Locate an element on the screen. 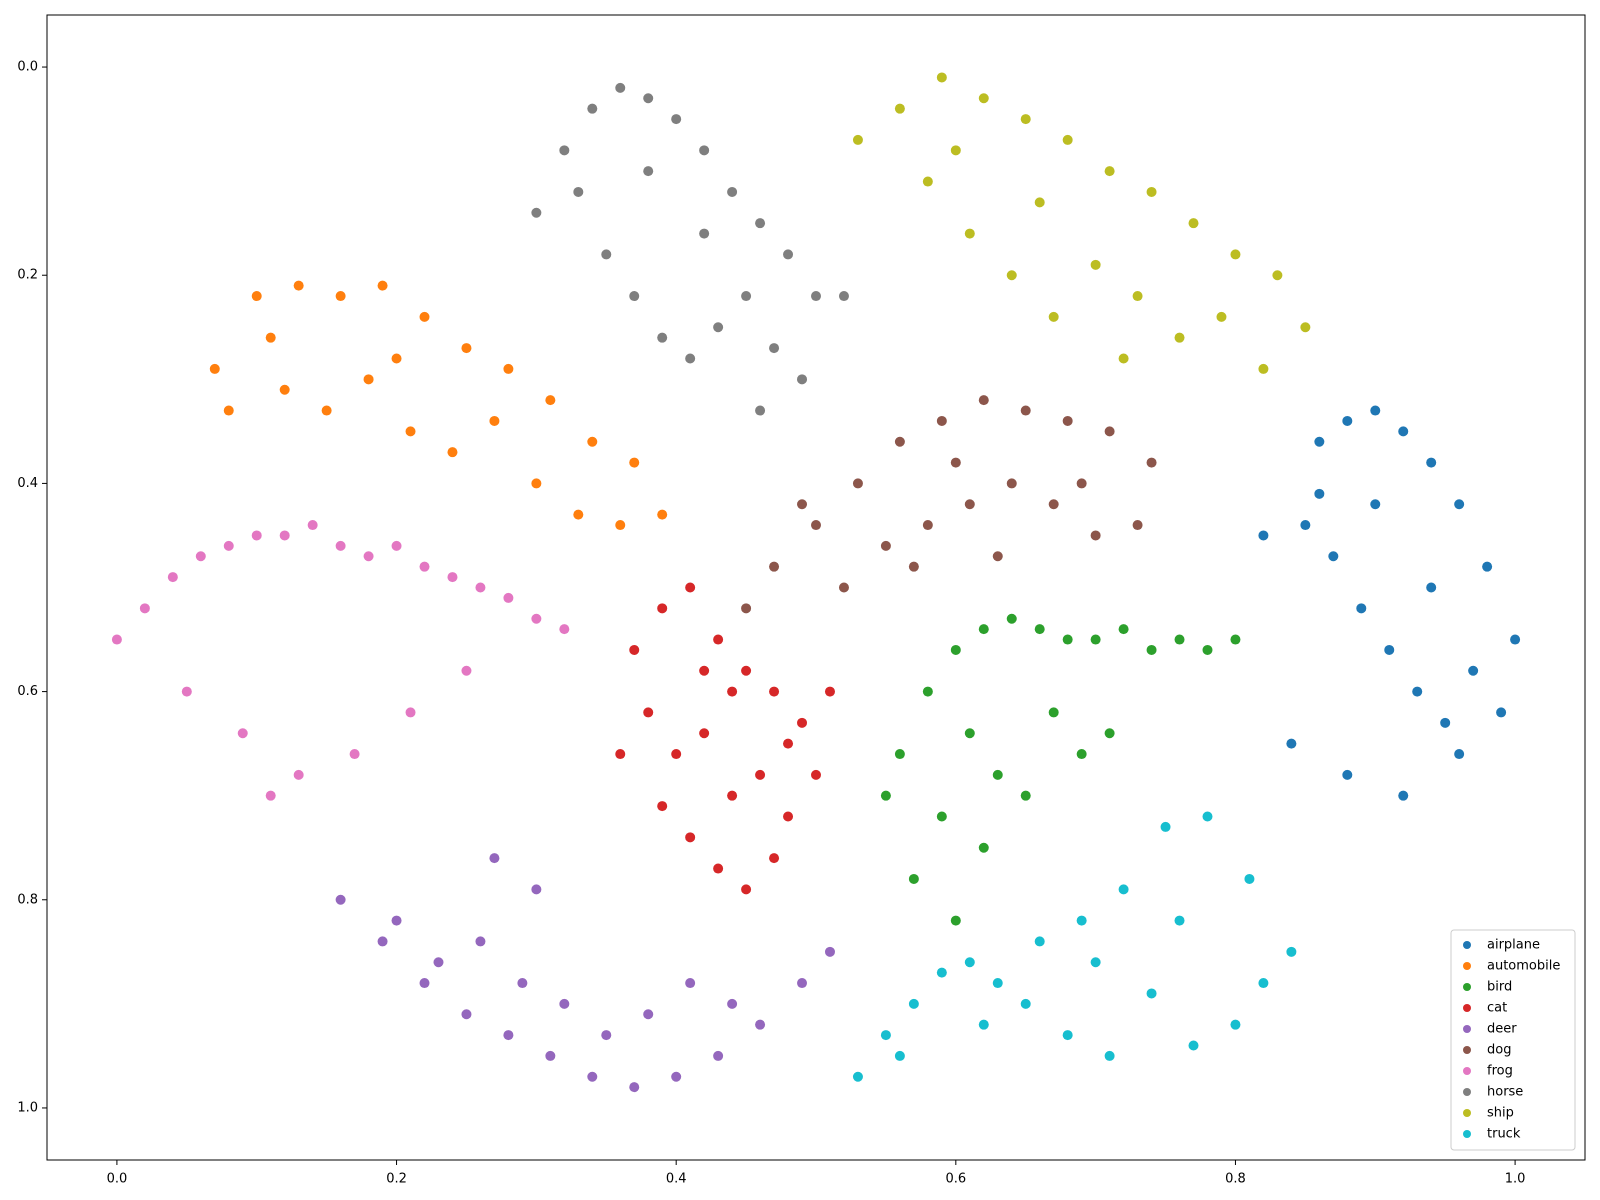 The image size is (1600, 1200). y-tick-label: 0.6 is located at coordinates (27, 691).